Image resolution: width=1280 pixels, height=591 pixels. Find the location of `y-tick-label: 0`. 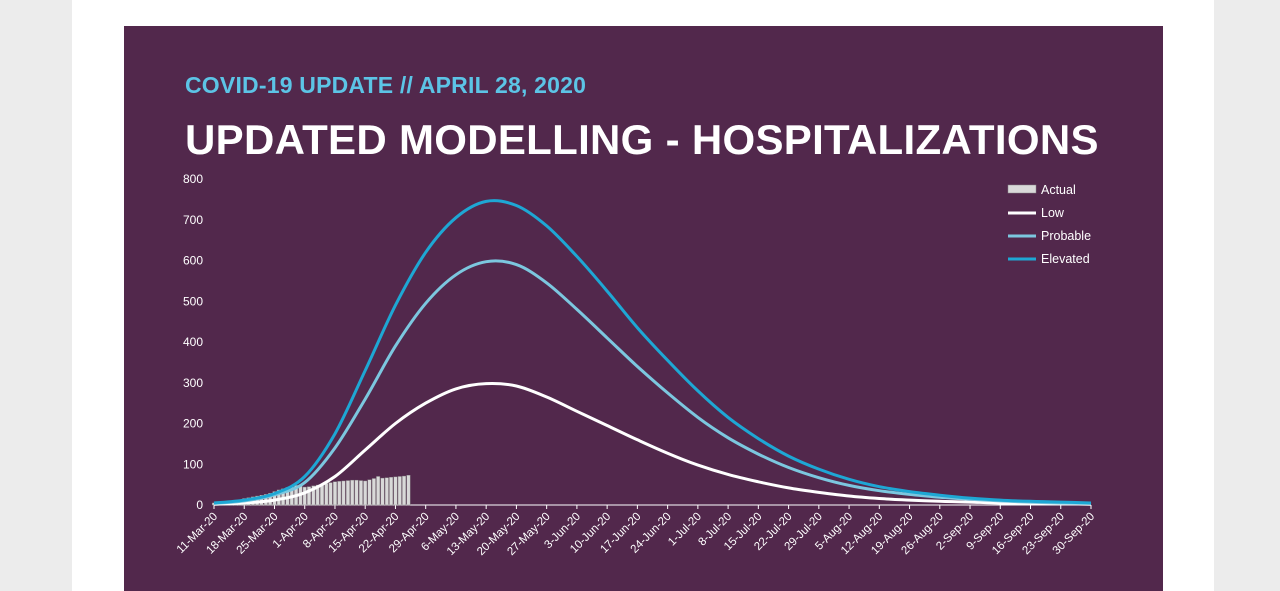

y-tick-label: 0 is located at coordinates (199, 505).